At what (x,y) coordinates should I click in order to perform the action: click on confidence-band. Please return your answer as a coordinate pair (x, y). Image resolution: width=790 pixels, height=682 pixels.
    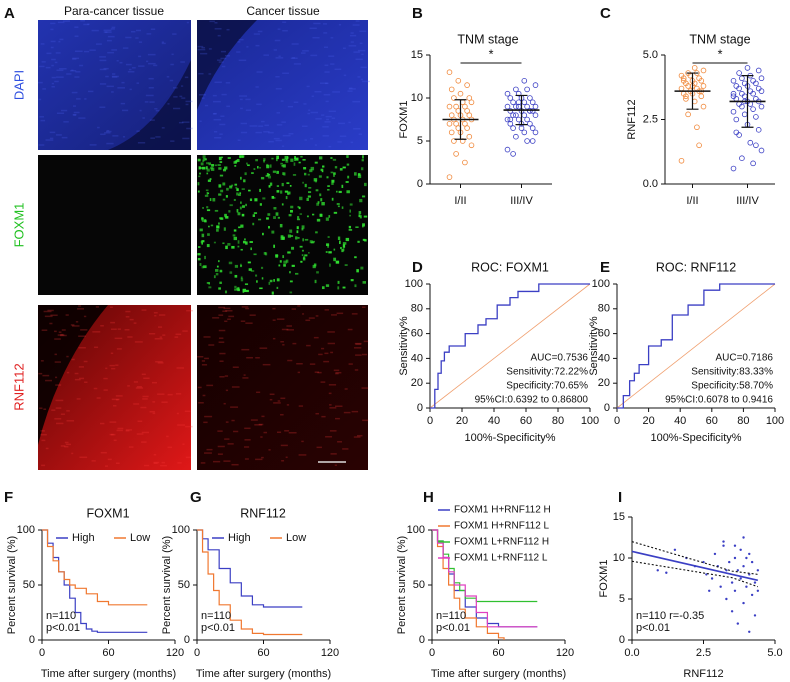
    Looking at the image, I should click on (695, 574).